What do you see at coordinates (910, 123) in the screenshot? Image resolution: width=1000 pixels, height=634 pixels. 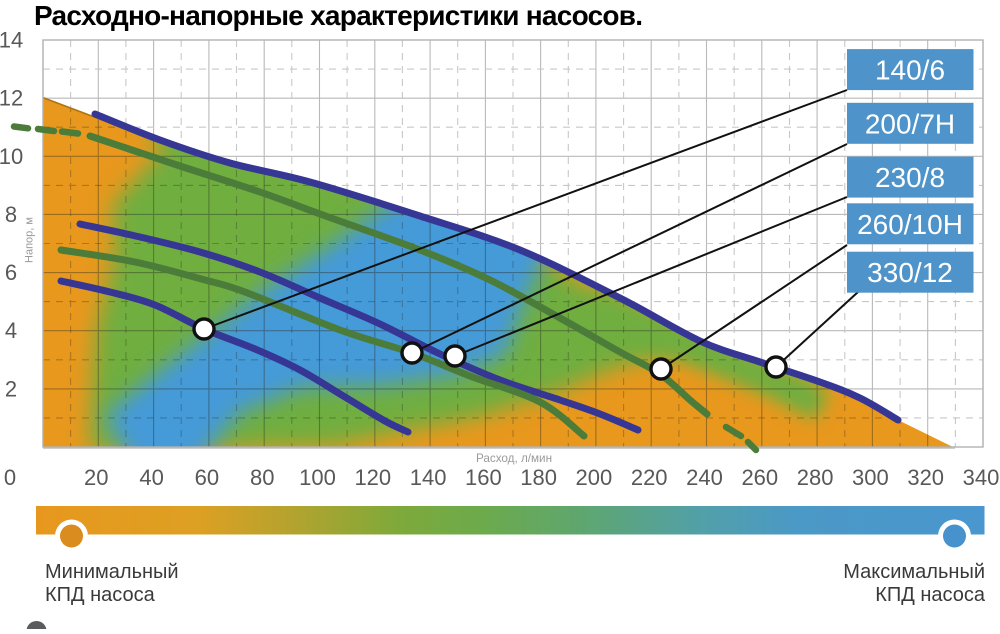 I see `svg-text: 200/7Н` at bounding box center [910, 123].